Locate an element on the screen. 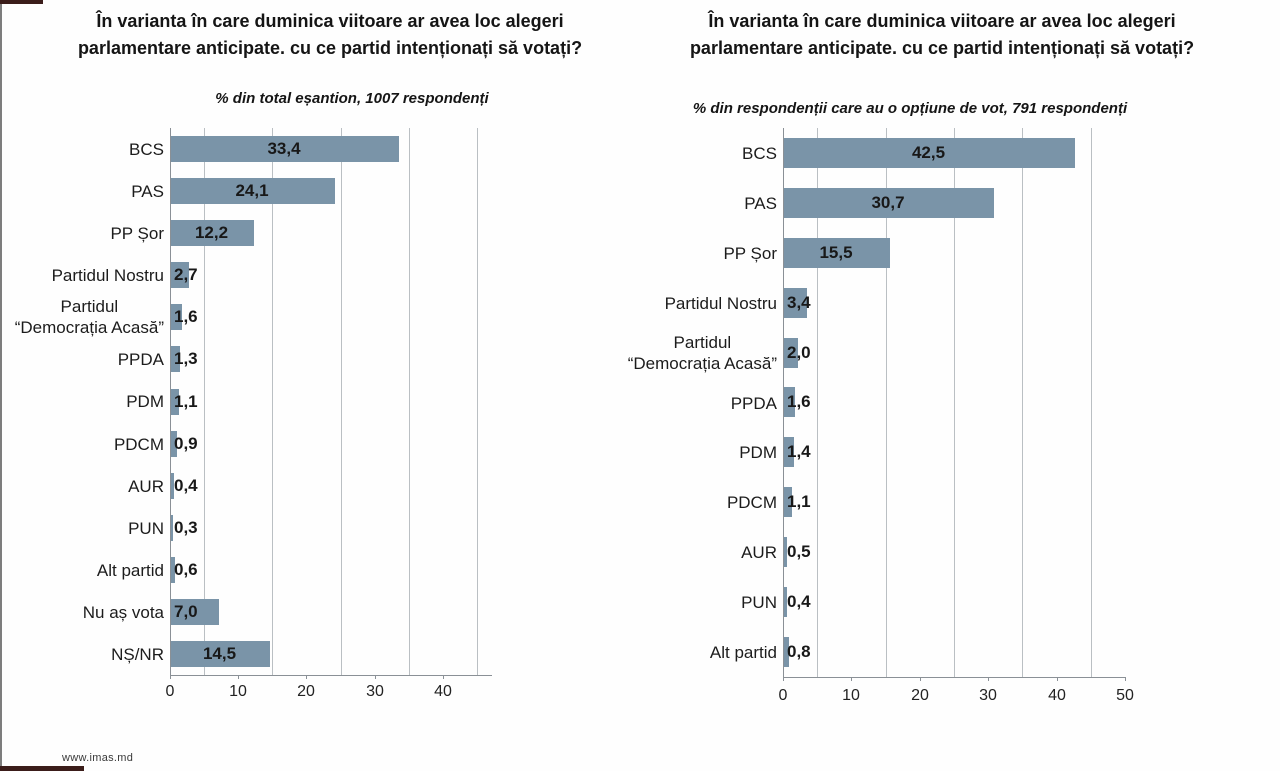 This screenshot has width=1280, height=771. bar-value-label: 3,4 is located at coordinates (799, 302).